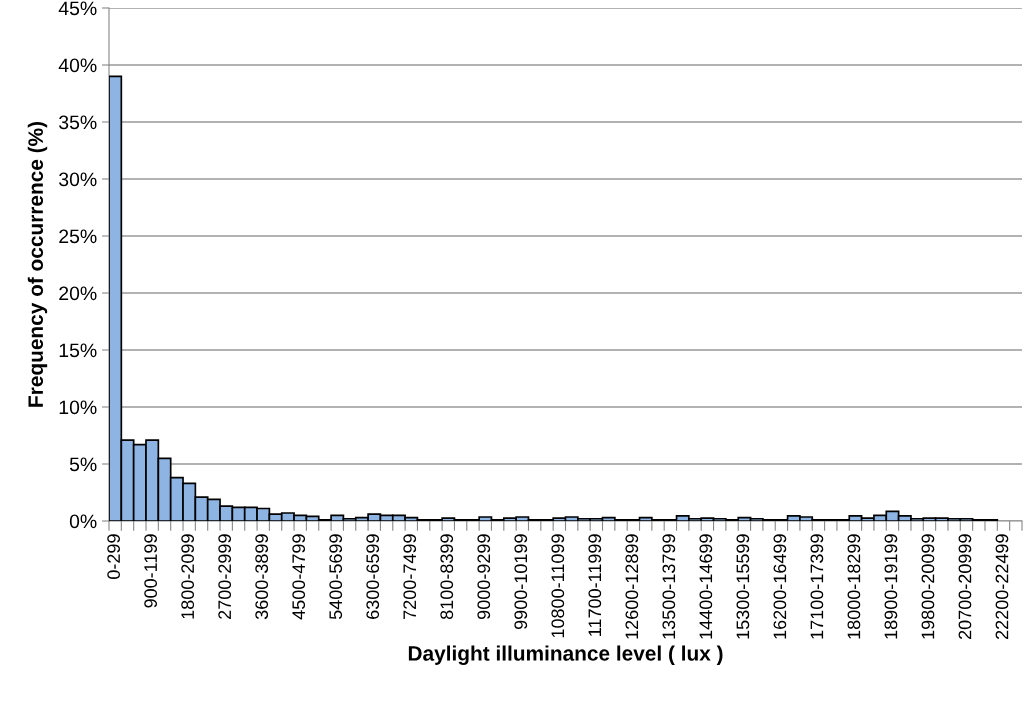 The height and width of the screenshot is (715, 1025). Describe the element at coordinates (262, 577) in the screenshot. I see `x-tick-label: 3600-3899` at that location.